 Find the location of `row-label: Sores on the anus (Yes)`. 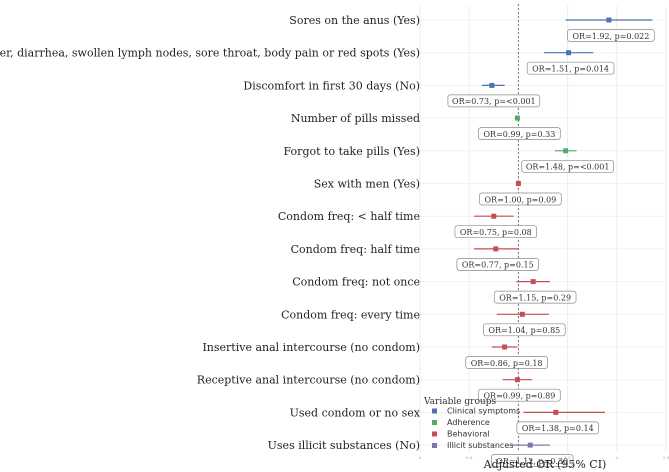

row-label: Sores on the anus (Yes) is located at coordinates (354, 20).